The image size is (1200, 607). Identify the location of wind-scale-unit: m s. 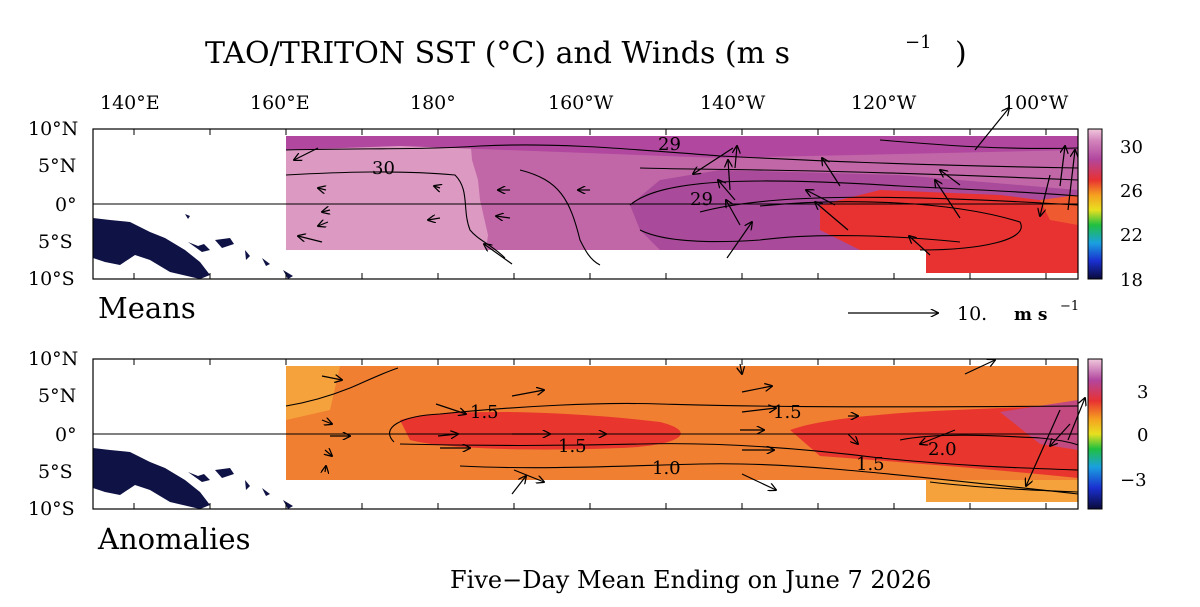
(1030, 315).